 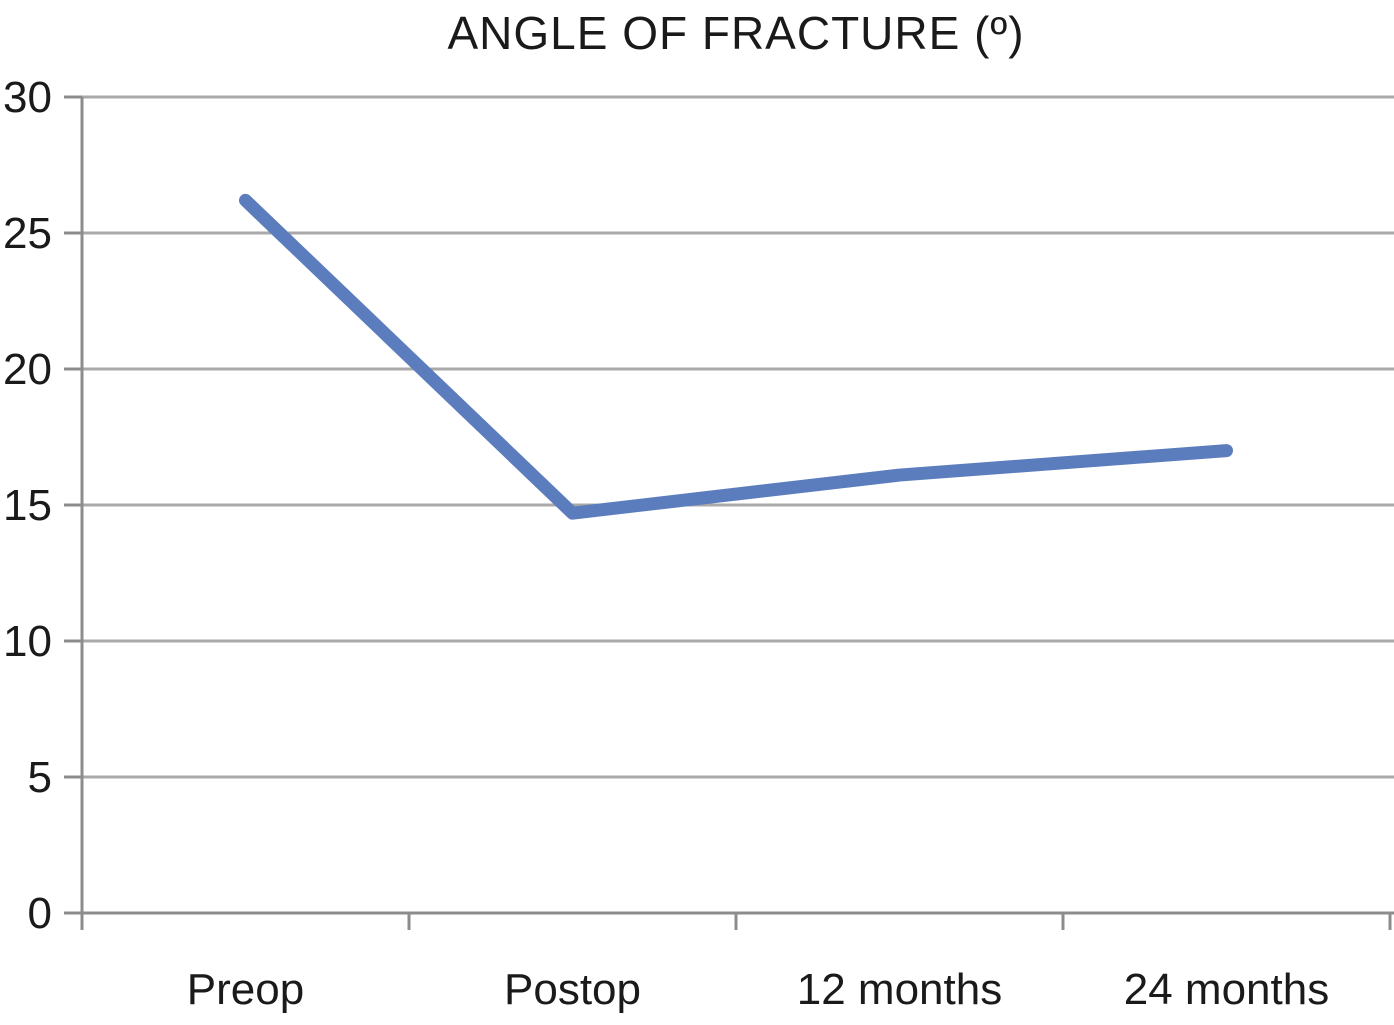 I want to click on y-tick-label-20: 20, so click(x=27, y=369).